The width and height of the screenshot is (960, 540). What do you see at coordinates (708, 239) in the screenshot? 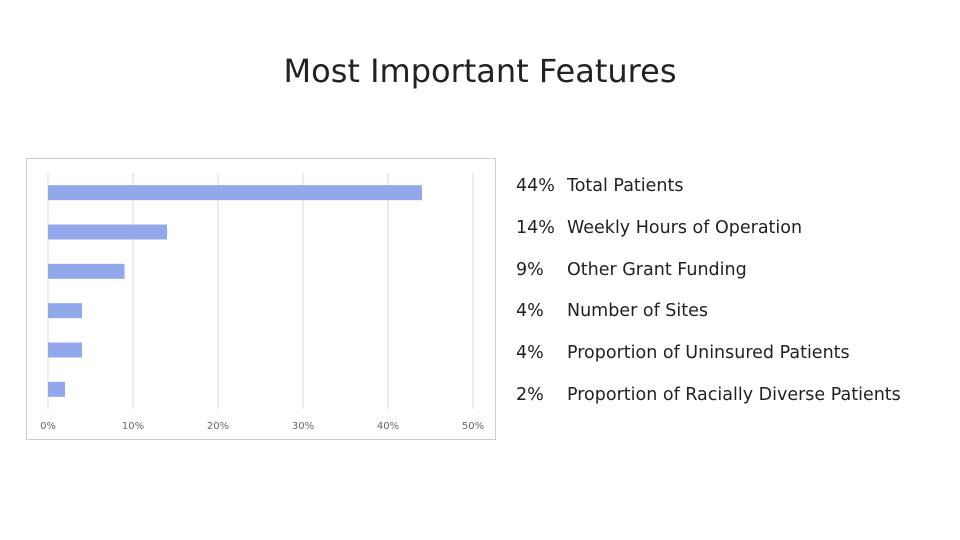
I see `feature-item: 14% Weekly Hours of Operation` at bounding box center [708, 239].